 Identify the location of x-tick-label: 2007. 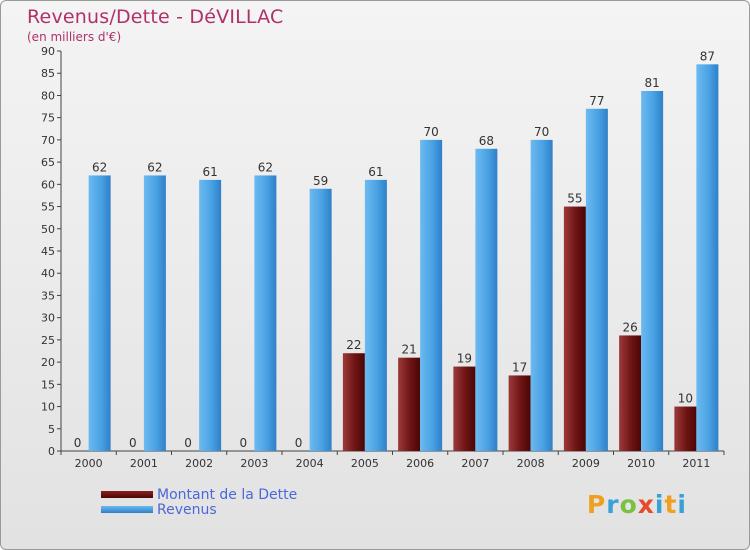
(475, 463).